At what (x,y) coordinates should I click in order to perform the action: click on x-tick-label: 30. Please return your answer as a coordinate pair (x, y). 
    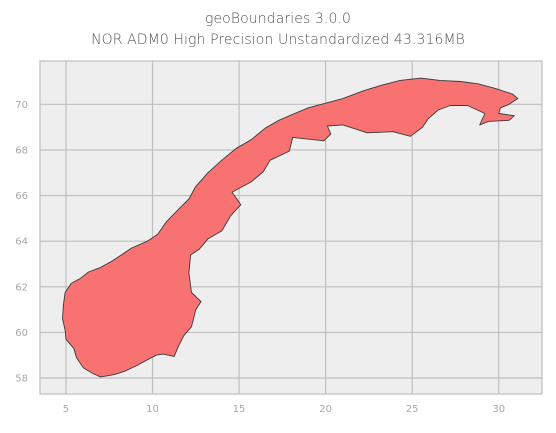
    Looking at the image, I should click on (498, 409).